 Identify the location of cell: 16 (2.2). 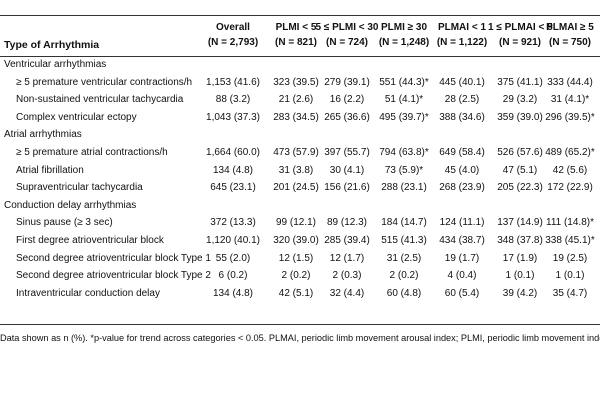
(347, 100).